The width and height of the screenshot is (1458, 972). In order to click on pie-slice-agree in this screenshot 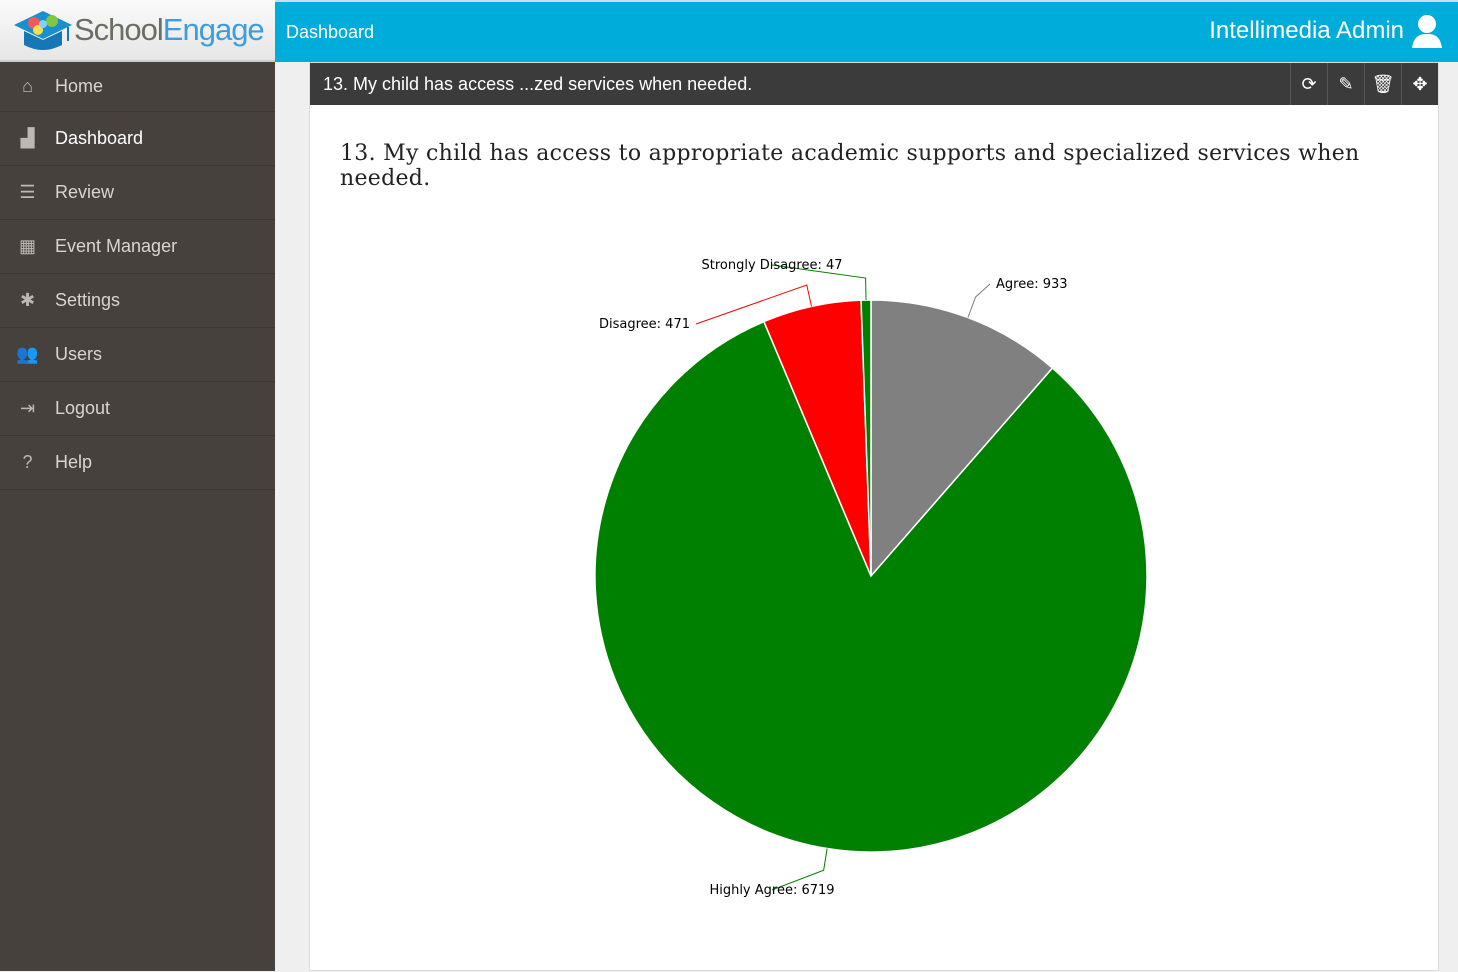, I will do `click(962, 439)`.